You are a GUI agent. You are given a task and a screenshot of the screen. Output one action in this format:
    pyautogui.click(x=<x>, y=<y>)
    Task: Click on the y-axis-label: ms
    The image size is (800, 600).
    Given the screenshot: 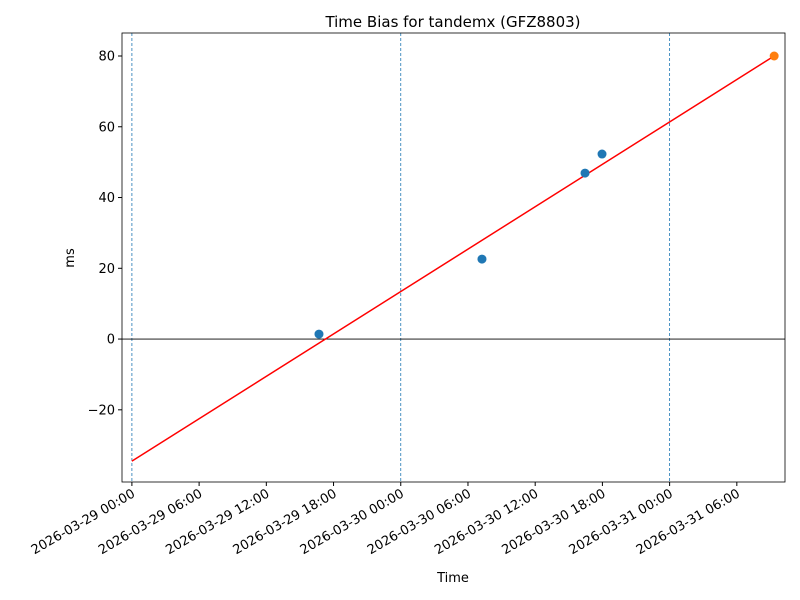 What is the action you would take?
    pyautogui.click(x=70, y=258)
    